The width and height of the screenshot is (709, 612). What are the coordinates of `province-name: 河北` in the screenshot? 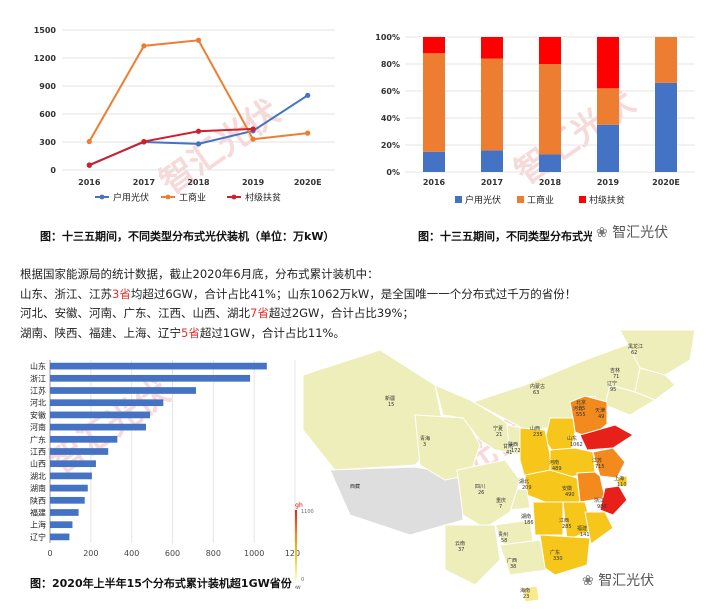 It's located at (578, 408).